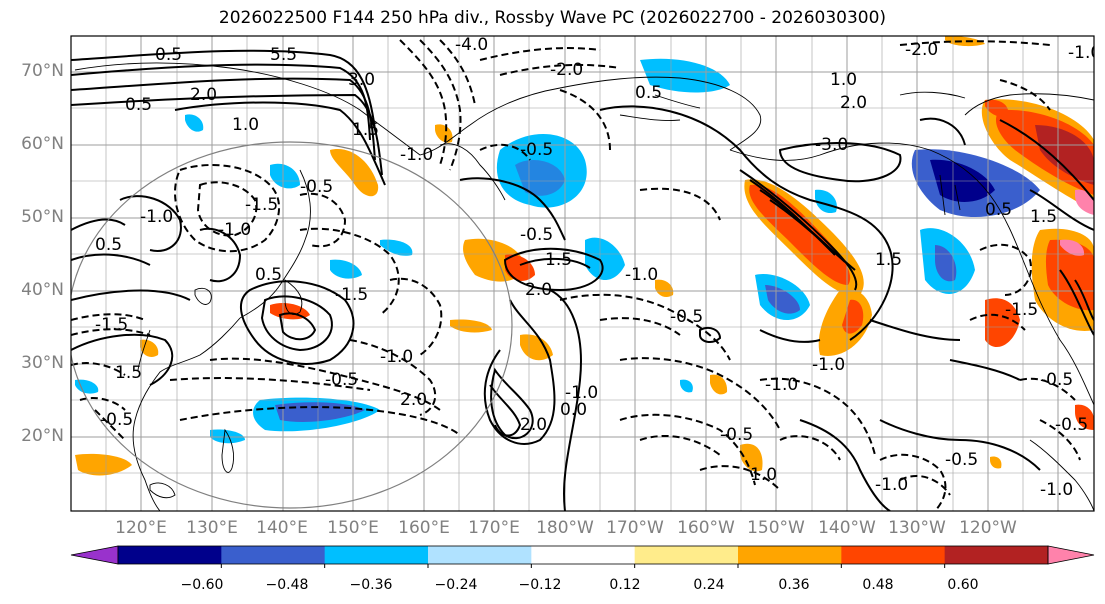 Image resolution: width=1105 pixels, height=604 pixels. I want to click on lon-tick-label: 130°E, so click(212, 528).